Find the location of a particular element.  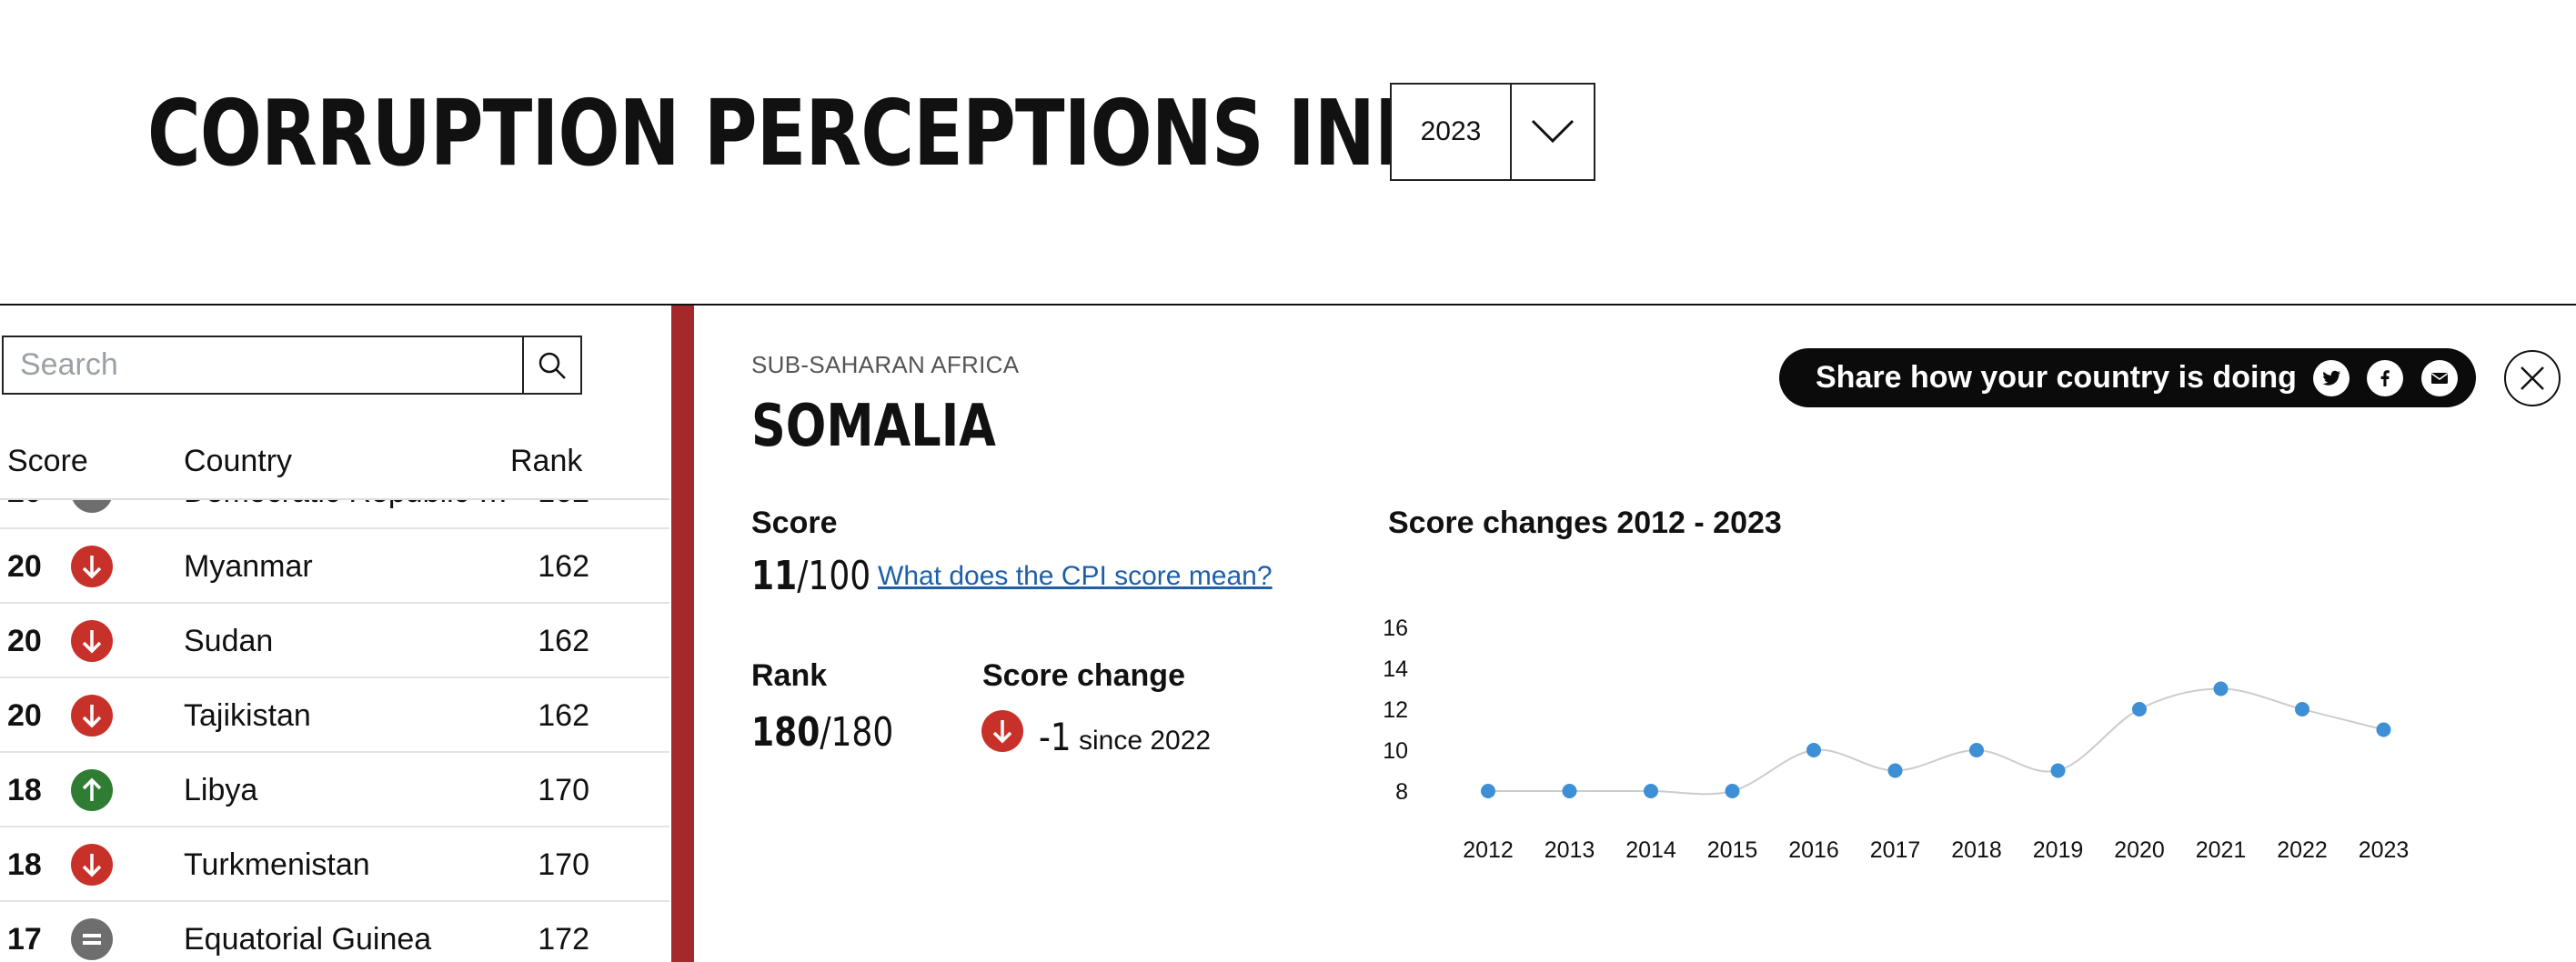

rank-label: Rank is located at coordinates (789, 675).